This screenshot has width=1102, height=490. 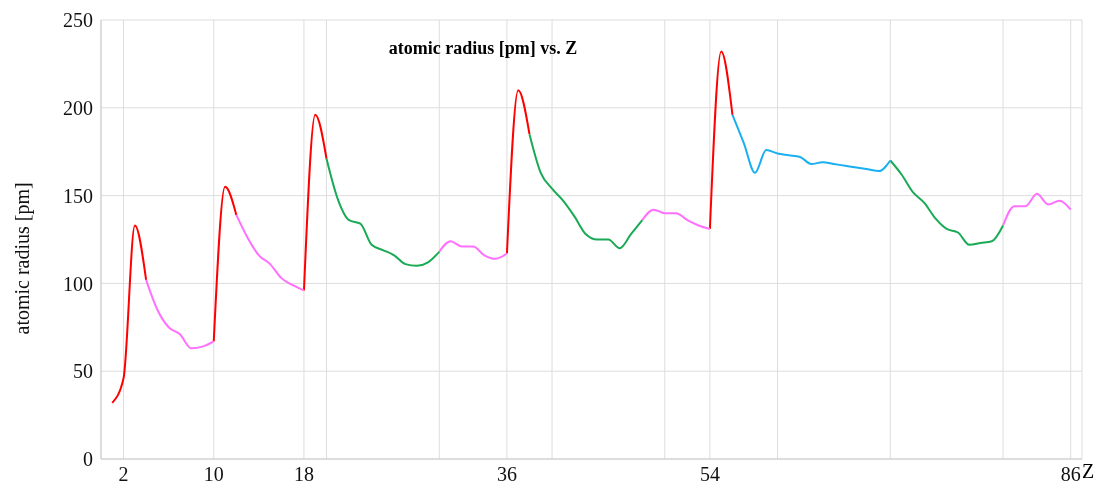 What do you see at coordinates (78, 20) in the screenshot?
I see `y-tick-label: 250` at bounding box center [78, 20].